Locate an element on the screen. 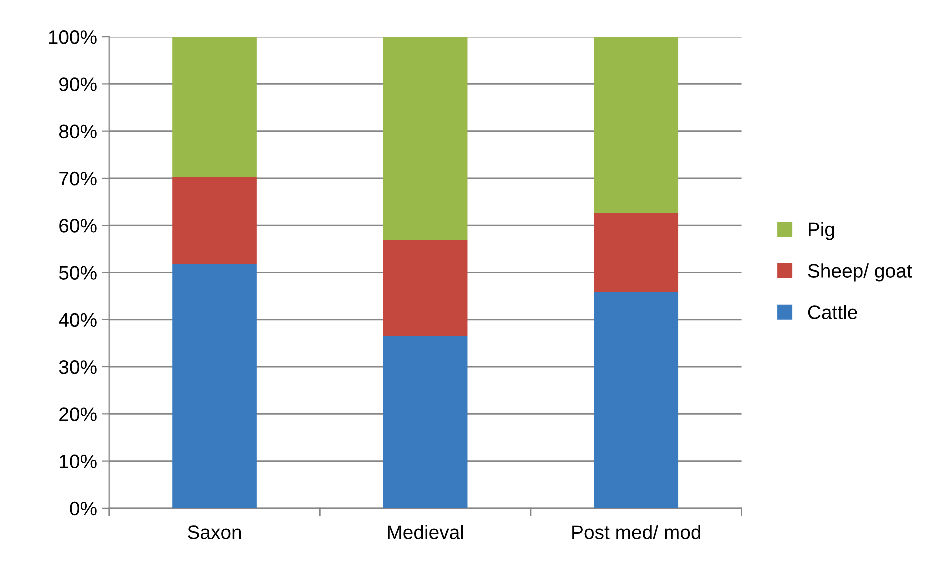 The image size is (951, 570). legend-label: Cattle is located at coordinates (833, 312).